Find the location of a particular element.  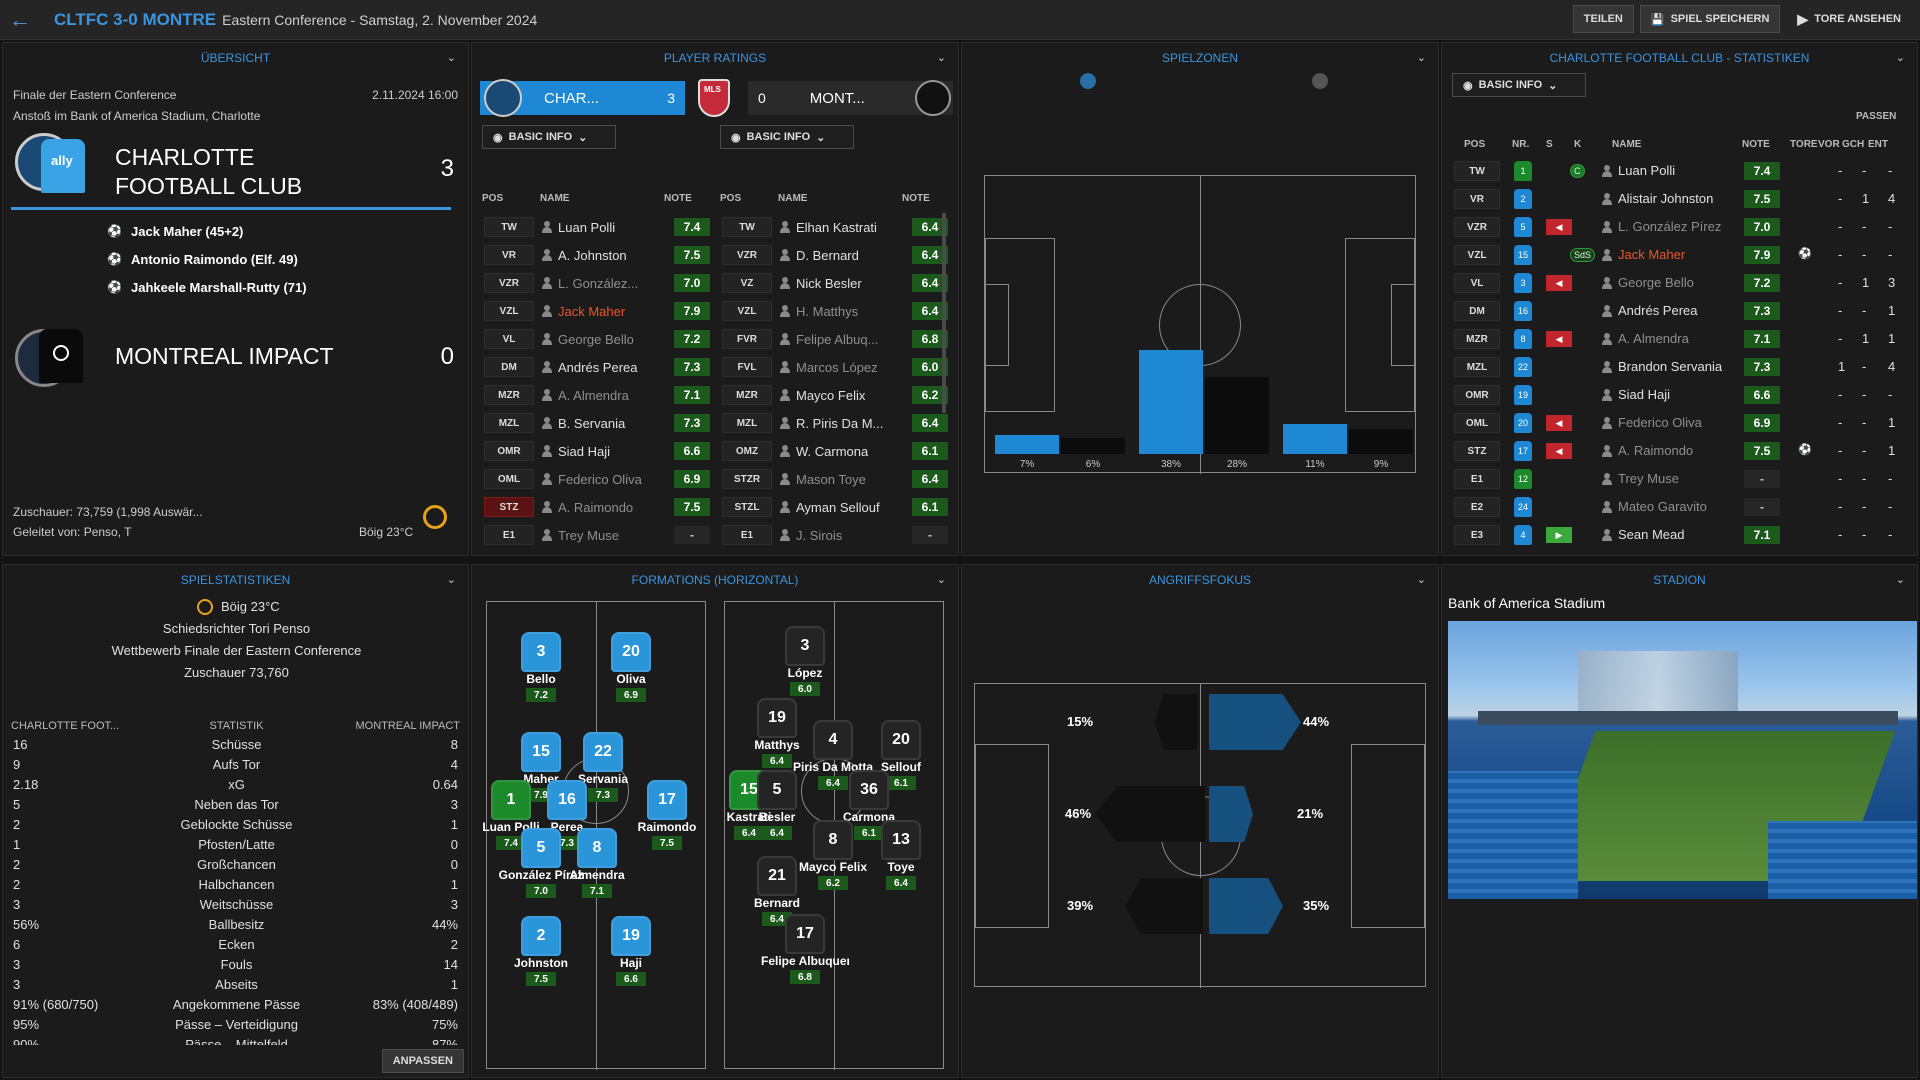

formation-player: 2 Johnston 7.5 is located at coordinates (541, 951).